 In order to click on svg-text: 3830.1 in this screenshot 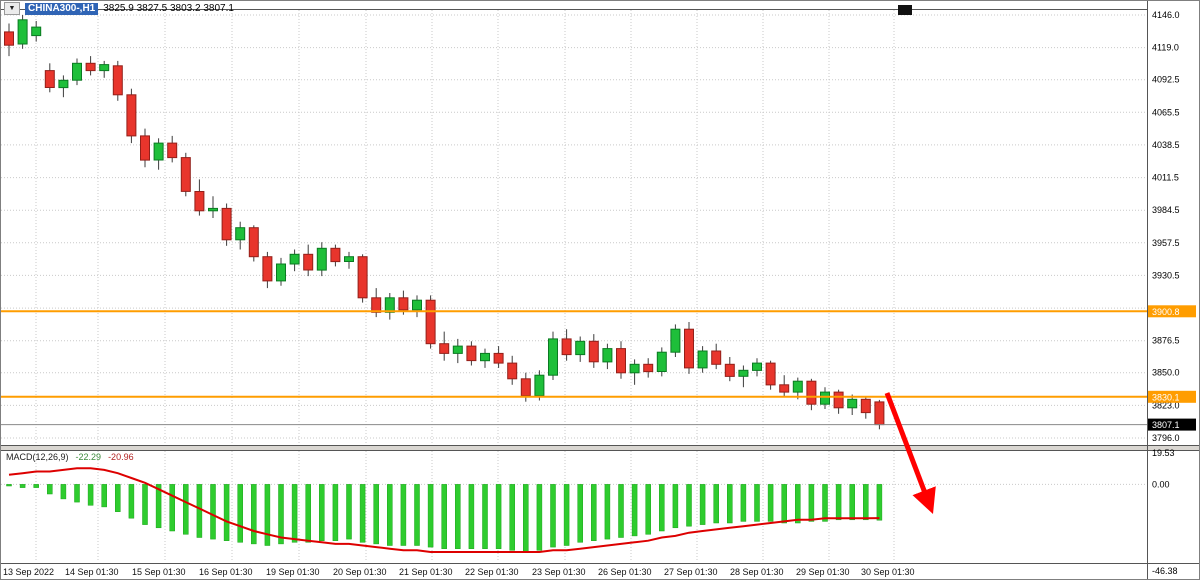, I will do `click(1166, 397)`.